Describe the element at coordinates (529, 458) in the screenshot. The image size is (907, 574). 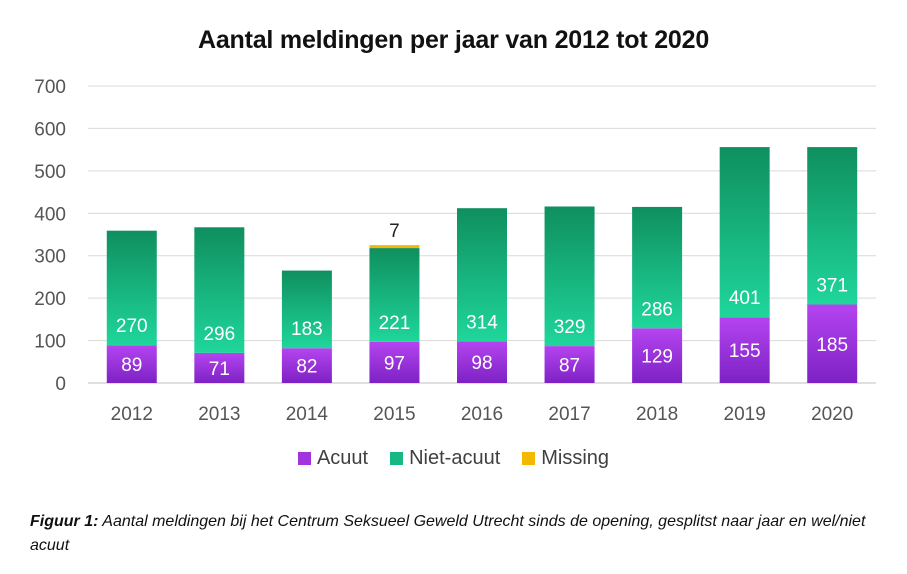
I see `legend-swatch-missing` at that location.